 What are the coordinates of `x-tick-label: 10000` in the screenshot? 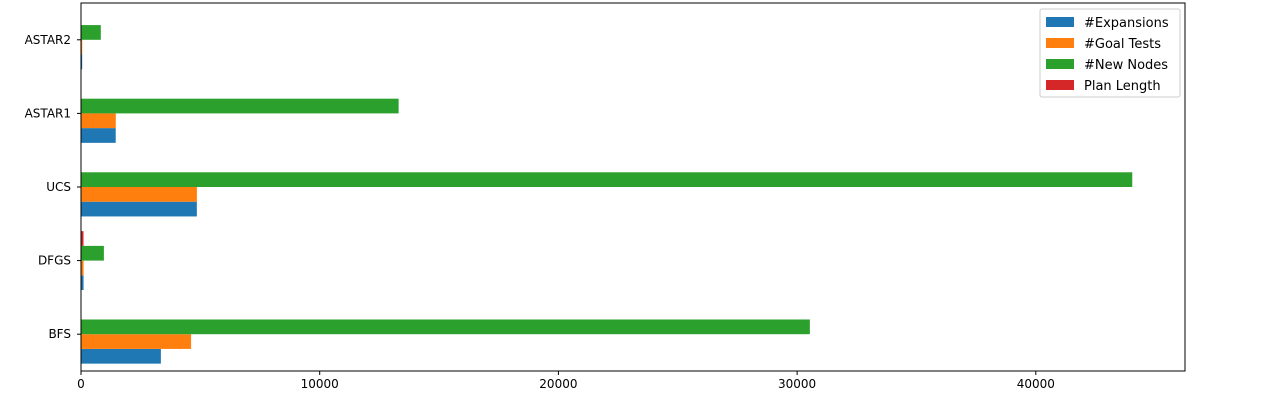 It's located at (320, 384).